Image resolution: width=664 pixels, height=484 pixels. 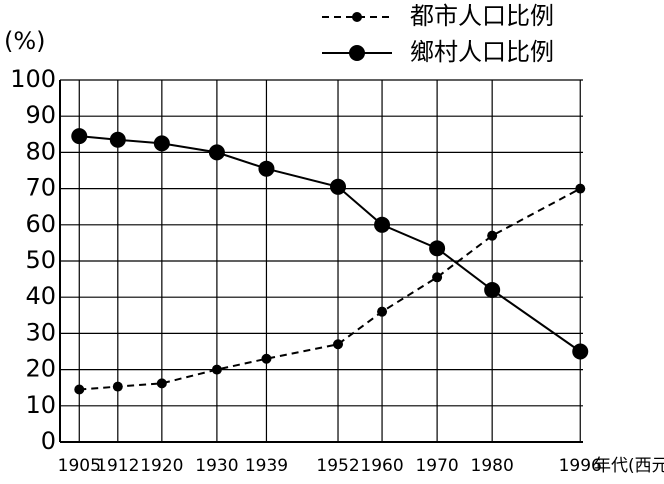 What do you see at coordinates (40, 405) in the screenshot?
I see `y-tick-label: 10` at bounding box center [40, 405].